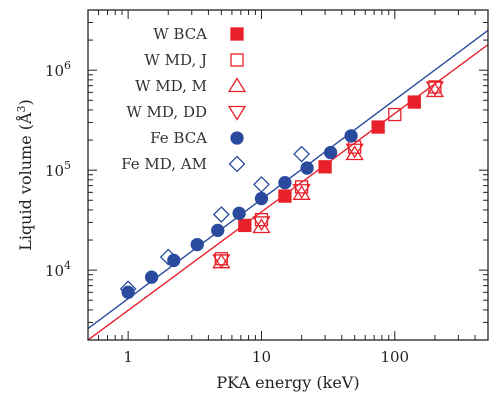  Describe the element at coordinates (128, 357) in the screenshot. I see `x-tick-label-0: 1` at that location.